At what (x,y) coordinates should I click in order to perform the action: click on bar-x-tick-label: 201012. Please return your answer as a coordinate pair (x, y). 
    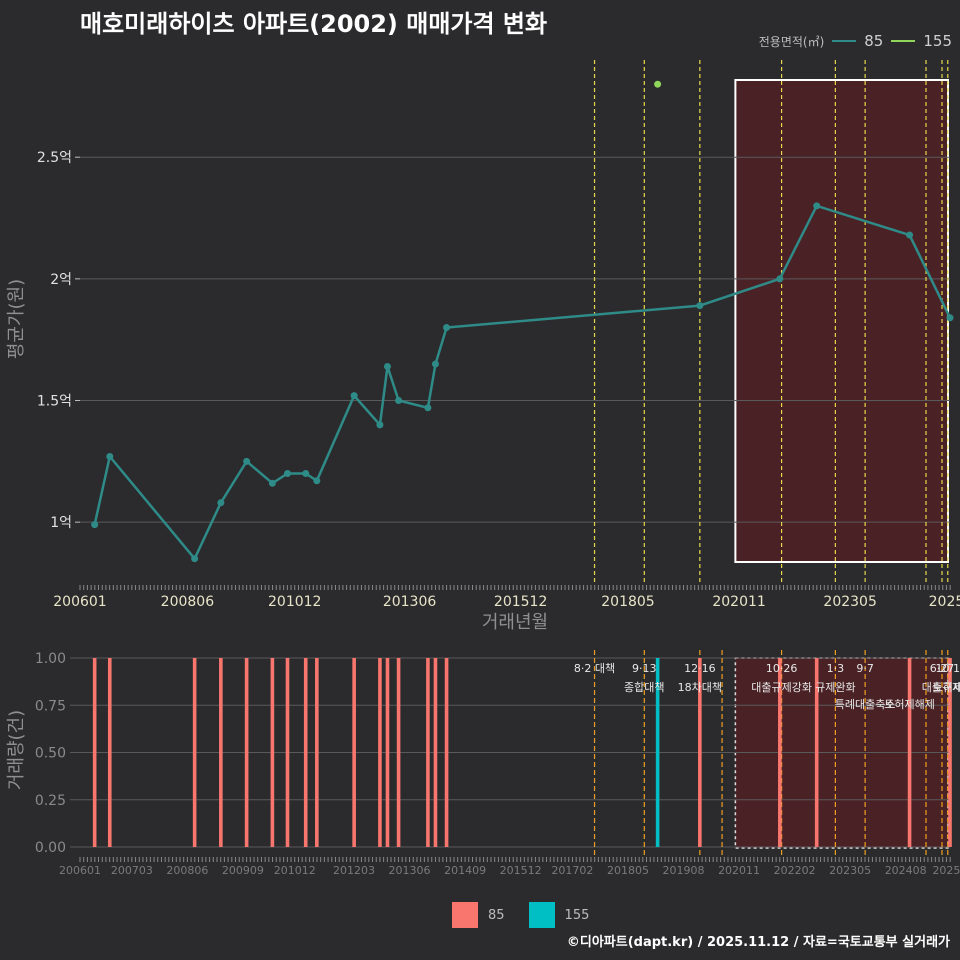
    Looking at the image, I should click on (295, 870).